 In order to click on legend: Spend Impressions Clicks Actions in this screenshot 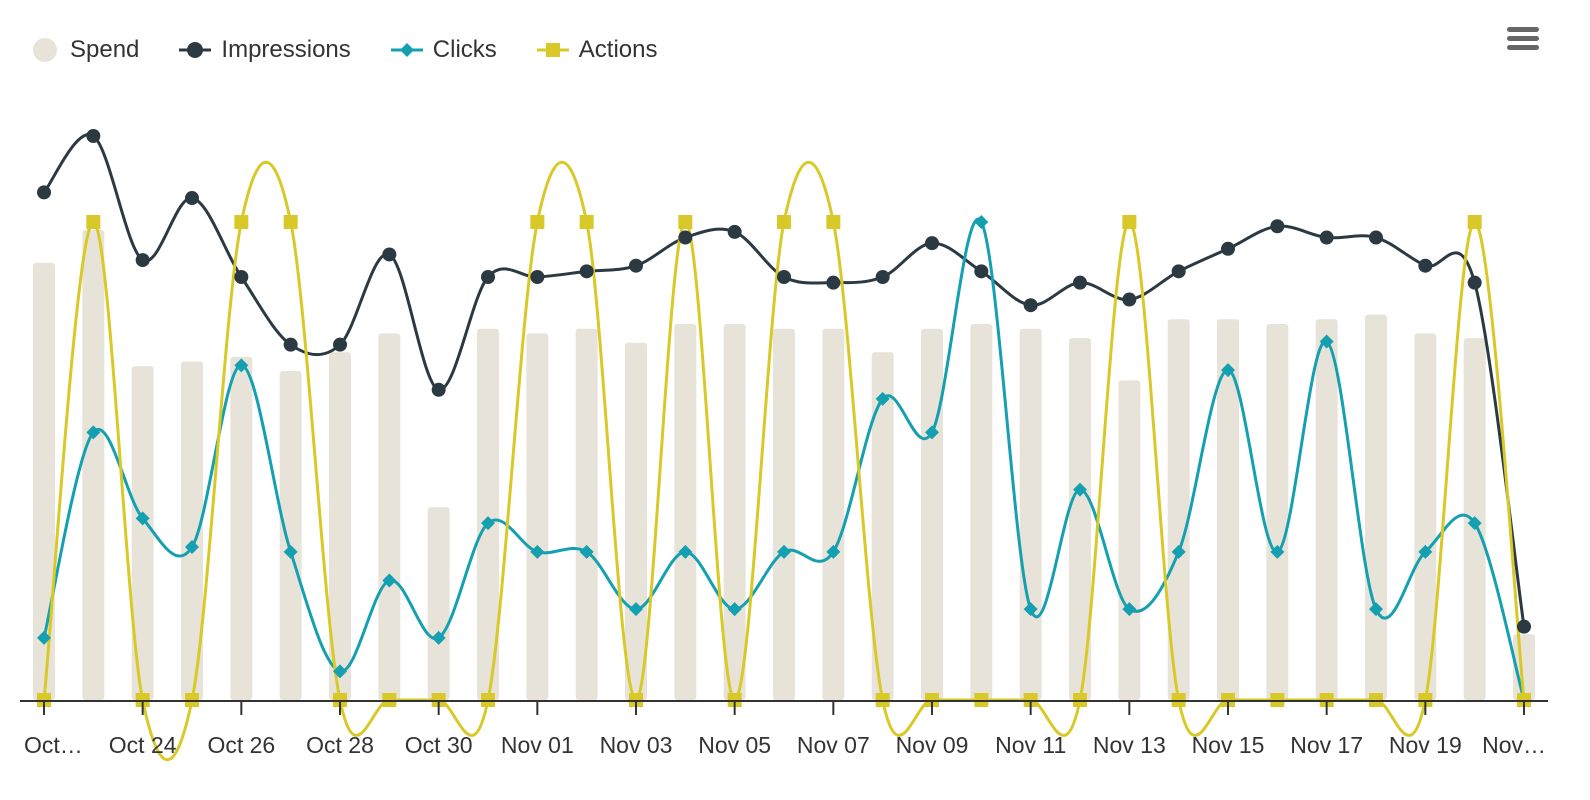, I will do `click(363, 50)`.